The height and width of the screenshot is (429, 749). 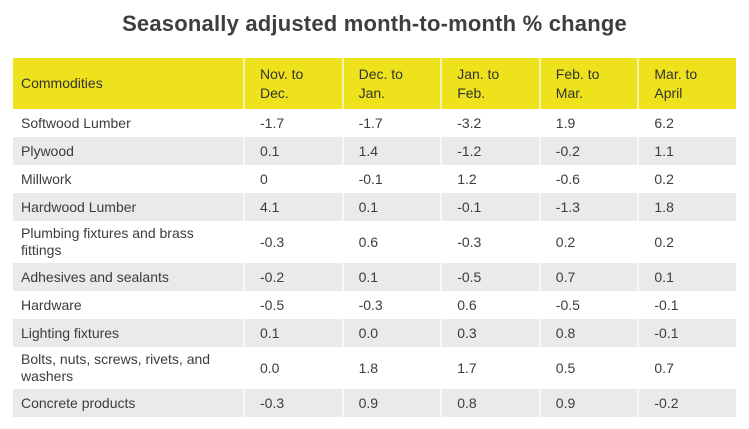 What do you see at coordinates (47, 150) in the screenshot?
I see `commodity-label: Plywood` at bounding box center [47, 150].